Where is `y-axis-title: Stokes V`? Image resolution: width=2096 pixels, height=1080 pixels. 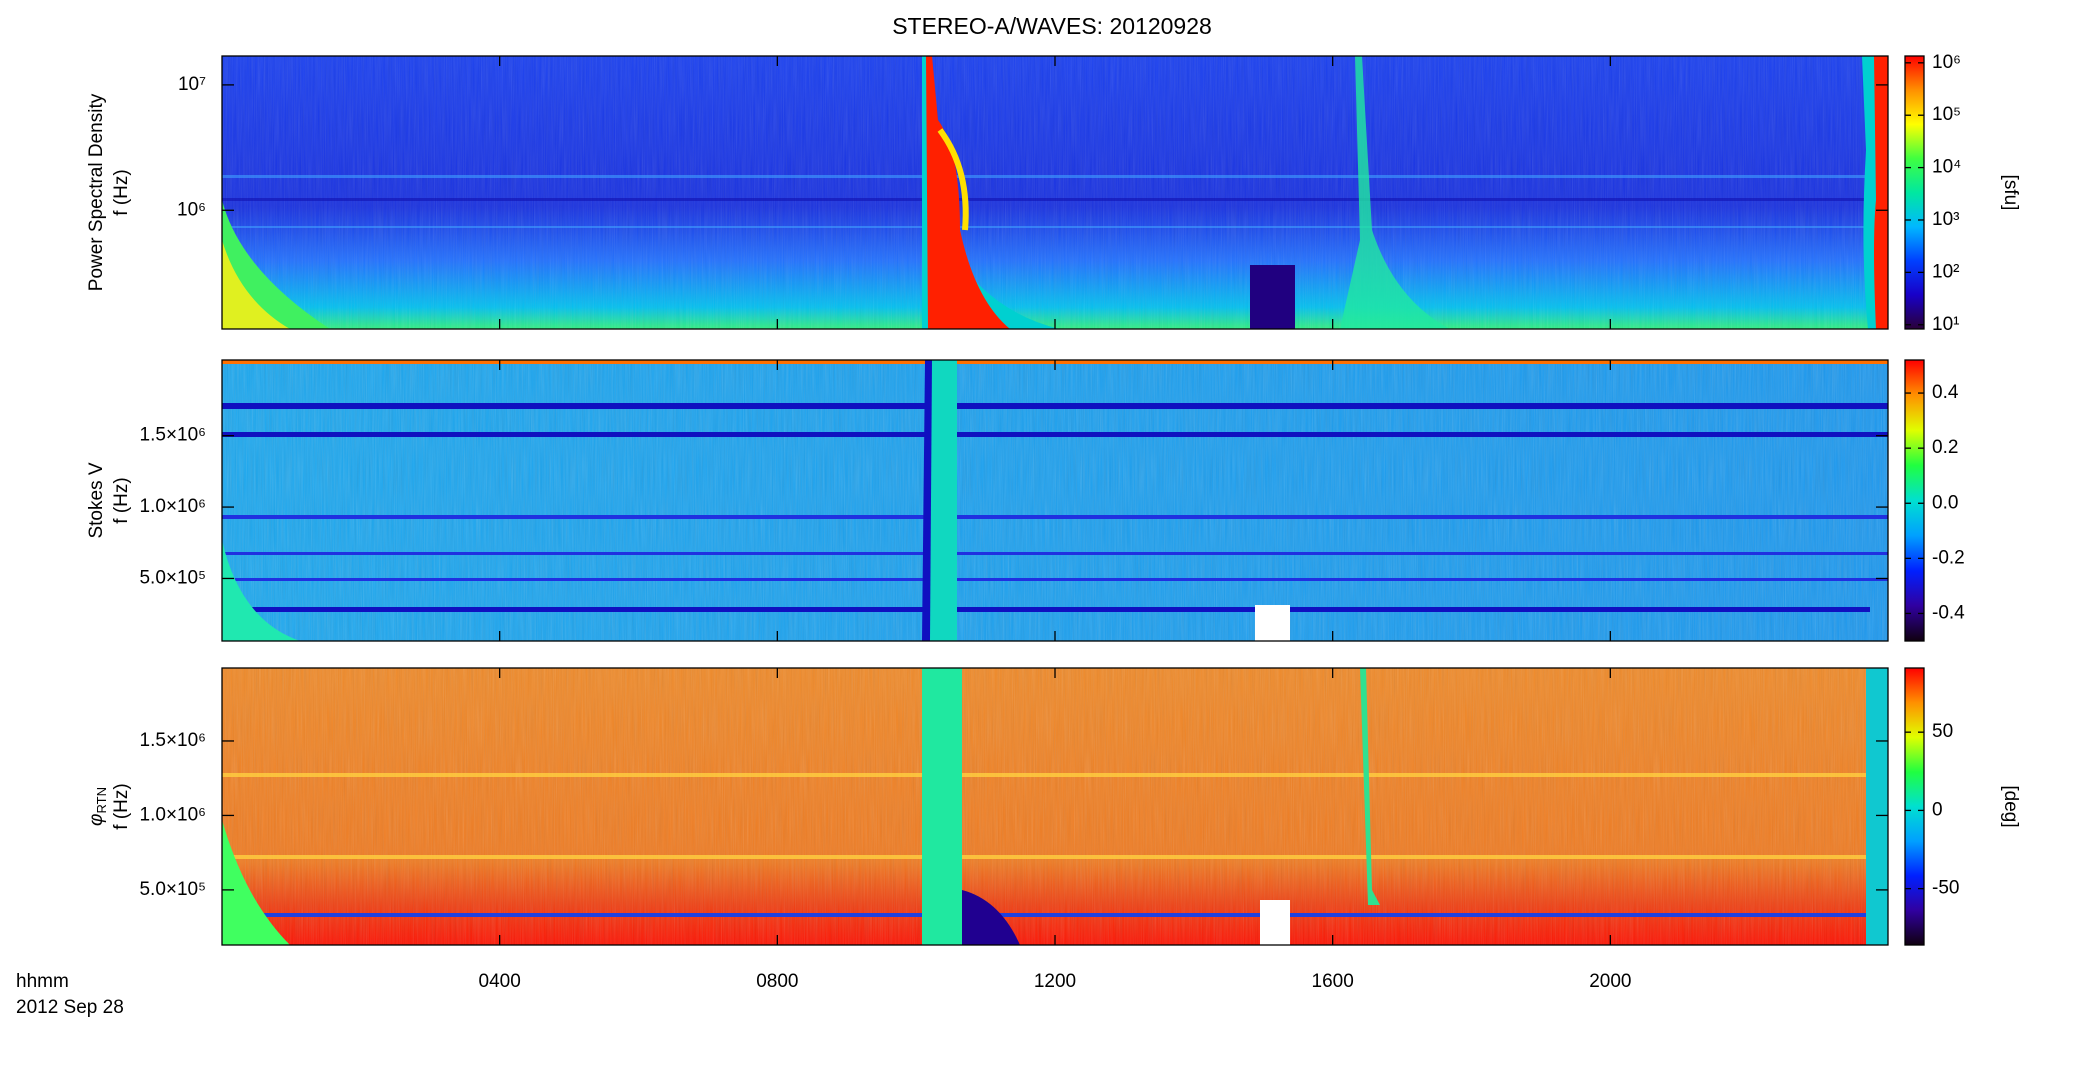
y-axis-title: Stokes V is located at coordinates (96, 500).